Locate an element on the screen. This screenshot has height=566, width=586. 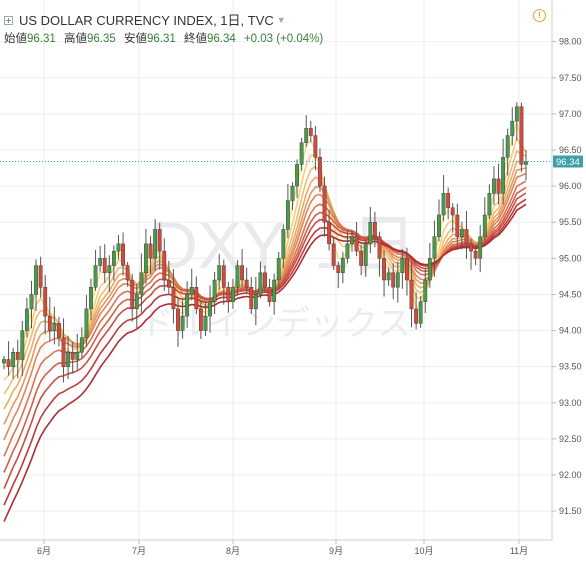
symbol-header: US DOLLAR CURRENCY INDEX, 1日, TVC ▼ is located at coordinates (145, 19).